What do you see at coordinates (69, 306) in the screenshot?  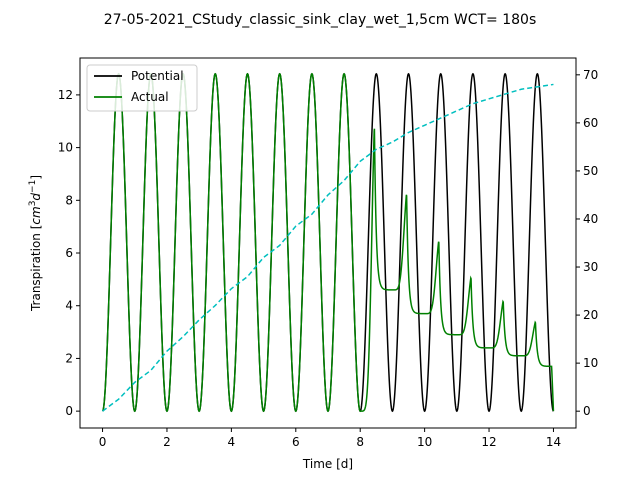 I see `y-left-tick-label: 4` at bounding box center [69, 306].